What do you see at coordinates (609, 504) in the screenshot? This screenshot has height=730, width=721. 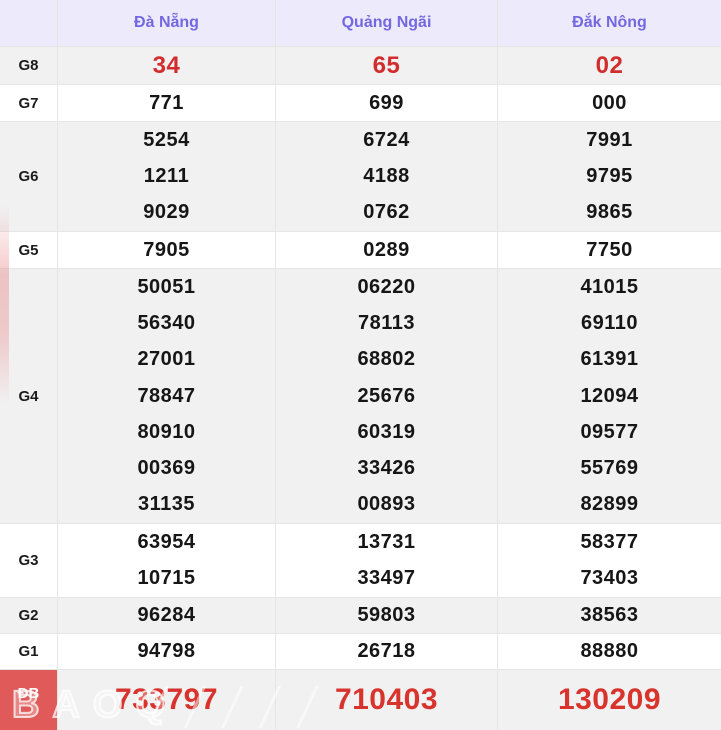 I see `prize-value: 82899` at bounding box center [609, 504].